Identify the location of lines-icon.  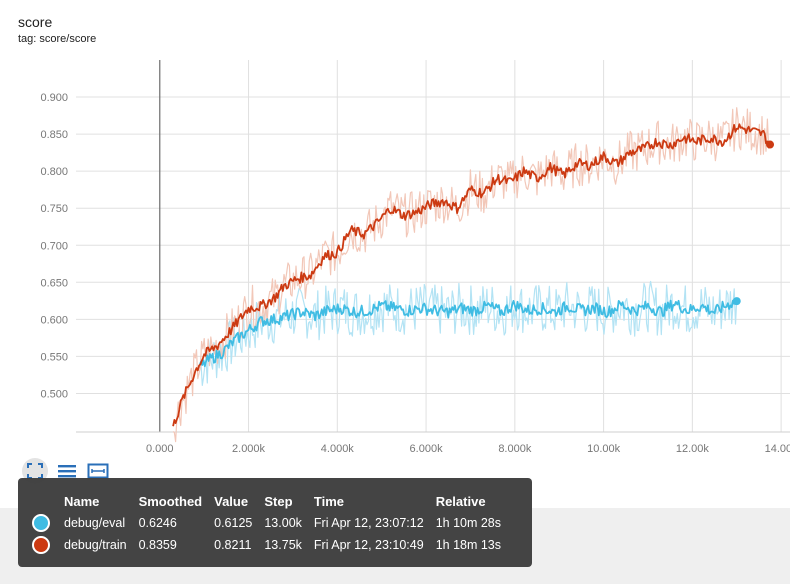
(67, 471).